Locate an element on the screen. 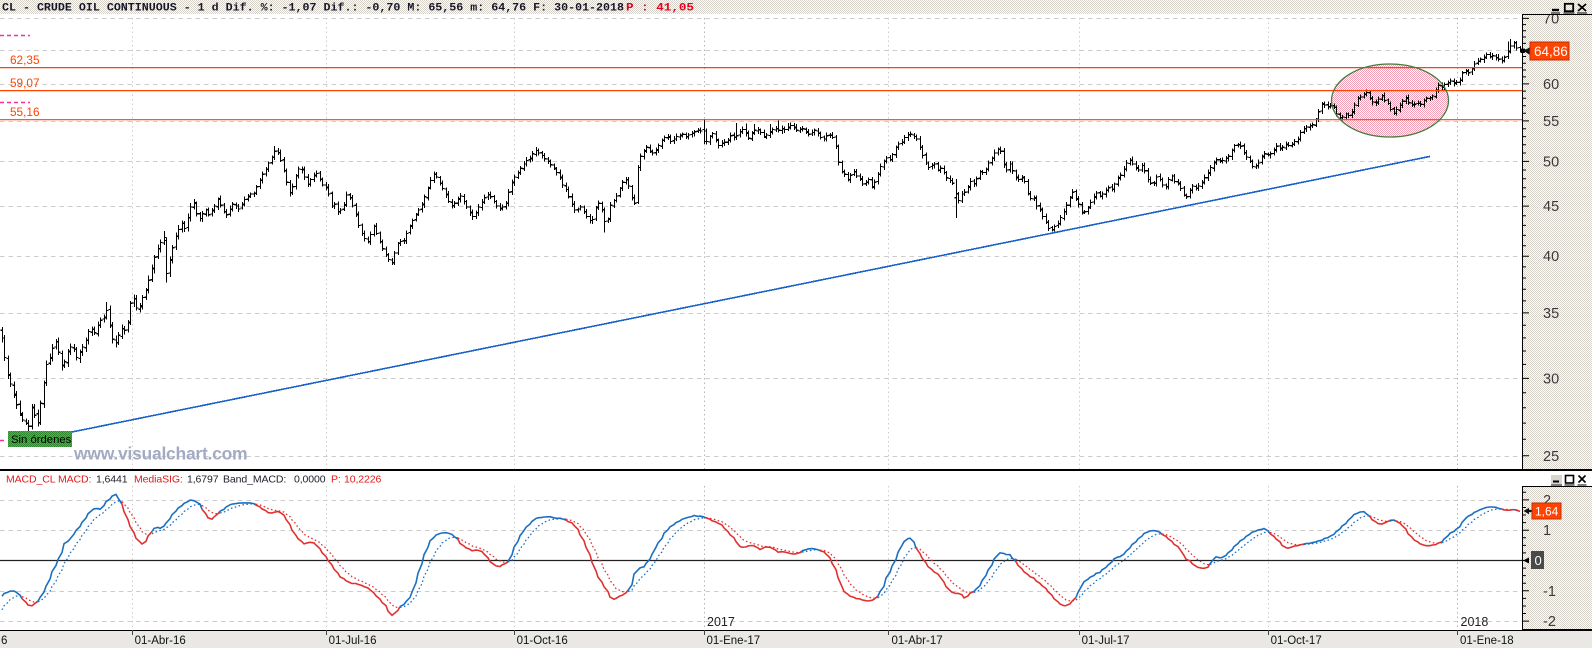  svg-text: P : 41,05 is located at coordinates (660, 9).